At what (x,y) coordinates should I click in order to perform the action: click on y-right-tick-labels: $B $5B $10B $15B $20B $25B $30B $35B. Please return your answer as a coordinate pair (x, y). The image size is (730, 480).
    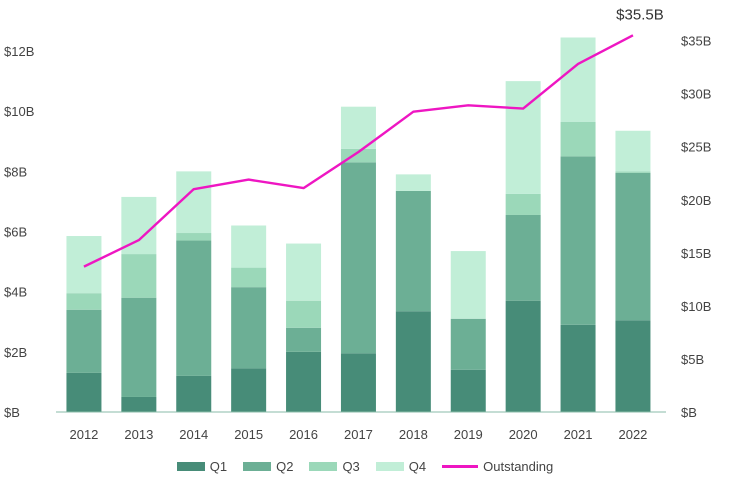
    Looking at the image, I should click on (696, 227).